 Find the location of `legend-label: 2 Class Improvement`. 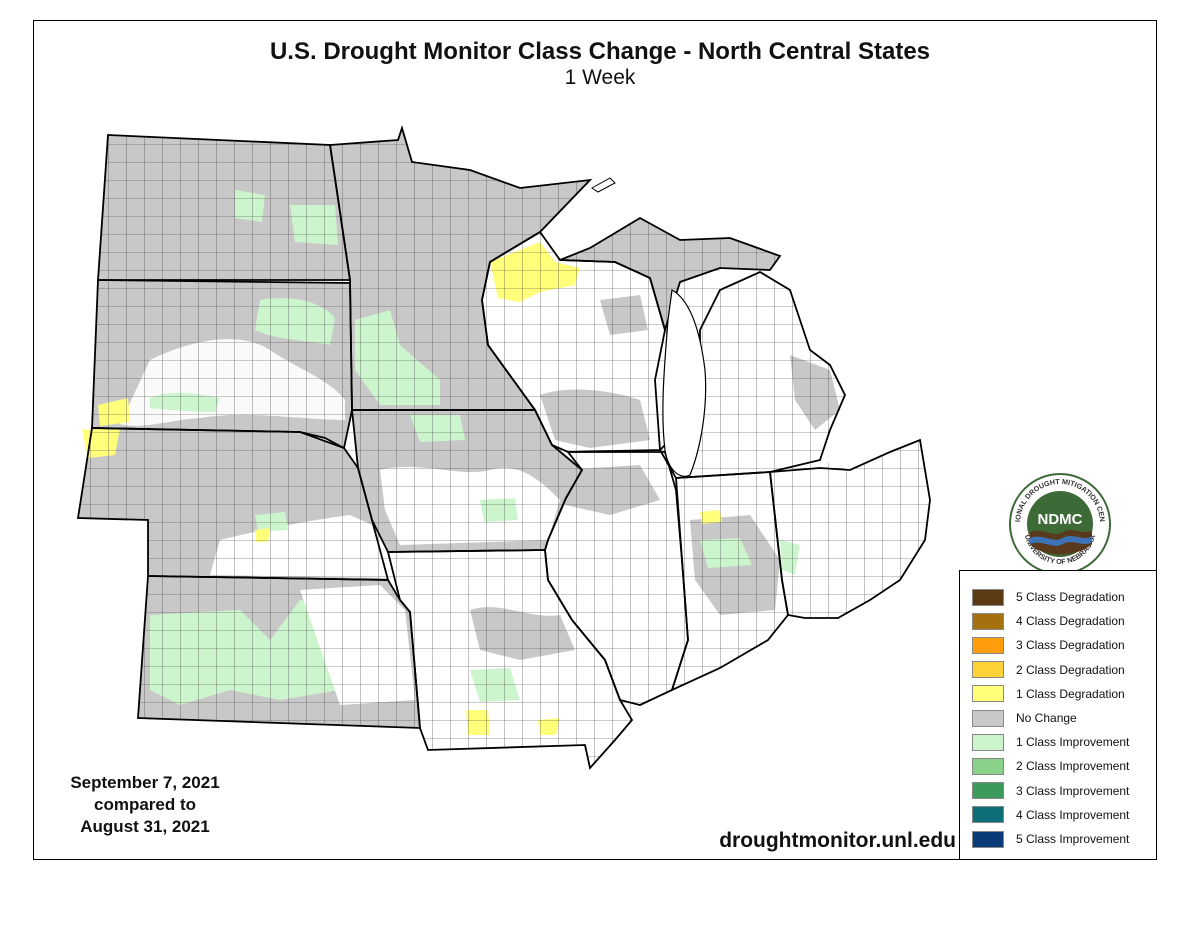

legend-label: 2 Class Improvement is located at coordinates (1073, 766).